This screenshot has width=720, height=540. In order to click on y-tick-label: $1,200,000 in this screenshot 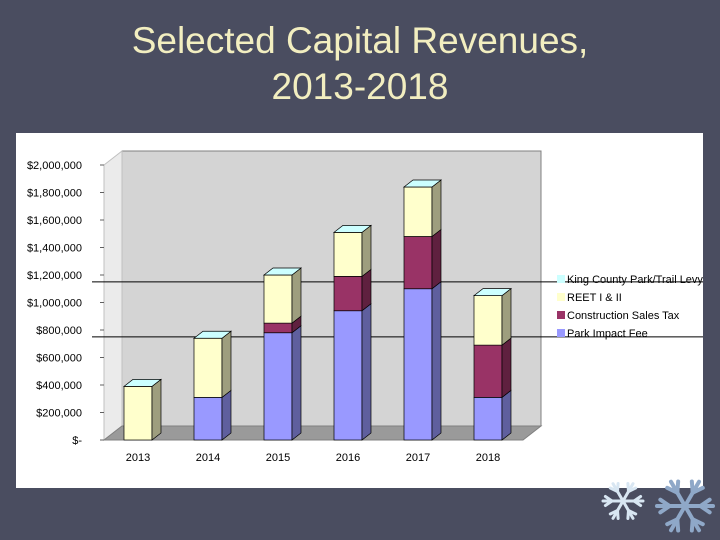, I will do `click(54, 276)`.